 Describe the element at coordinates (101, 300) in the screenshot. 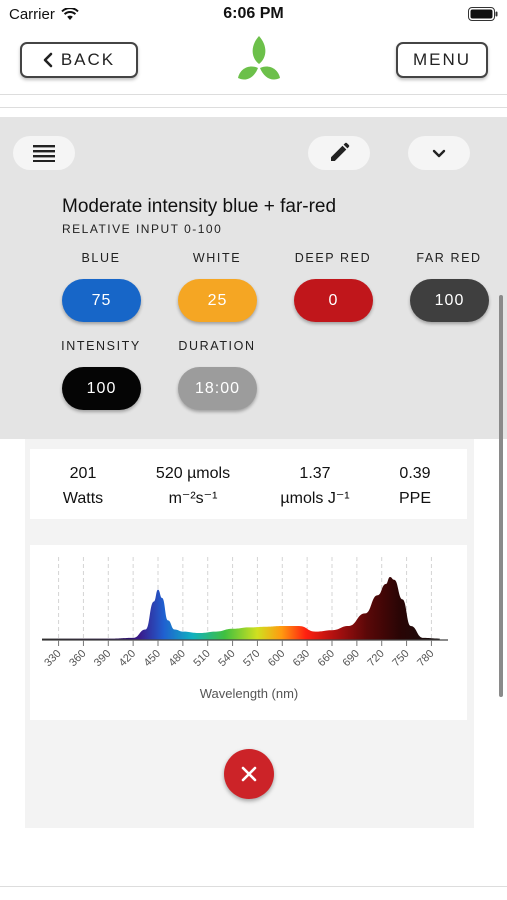

I see `channel-value-blue: 75` at that location.